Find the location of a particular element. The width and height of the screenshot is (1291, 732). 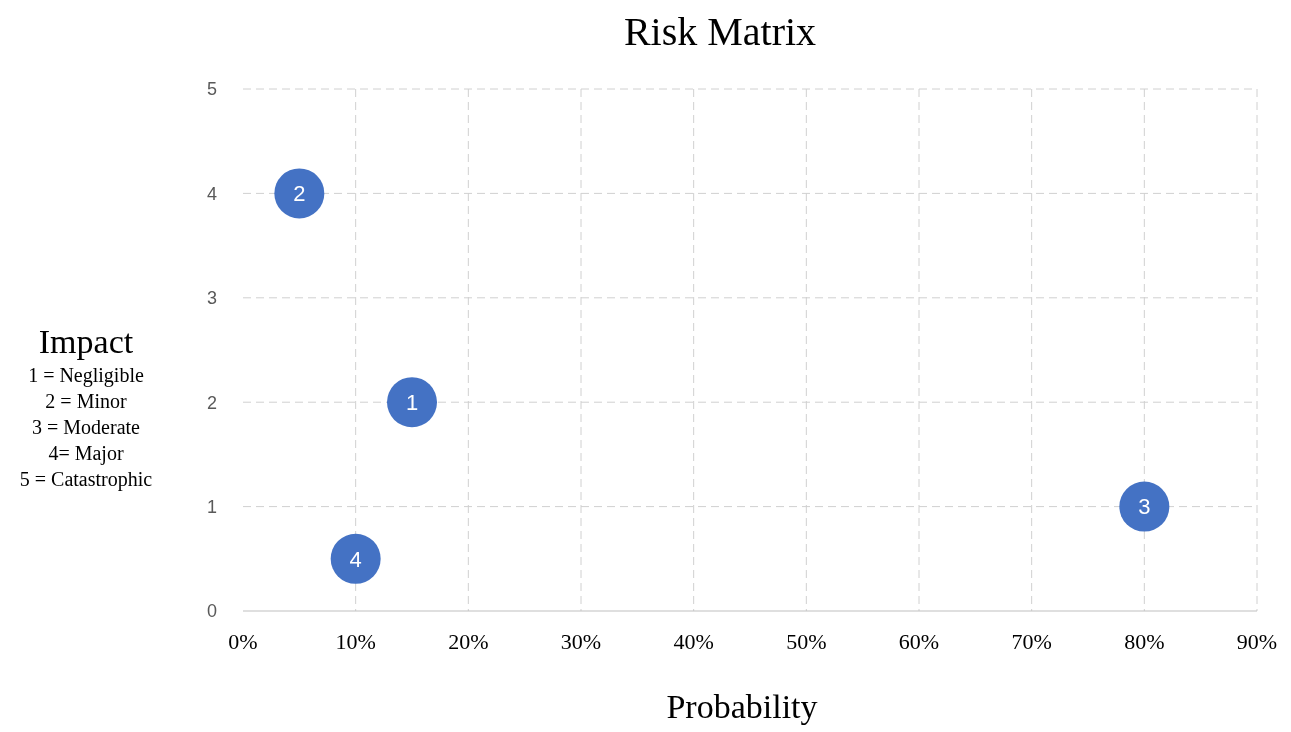

y-tick-label: 1 is located at coordinates (211, 506).